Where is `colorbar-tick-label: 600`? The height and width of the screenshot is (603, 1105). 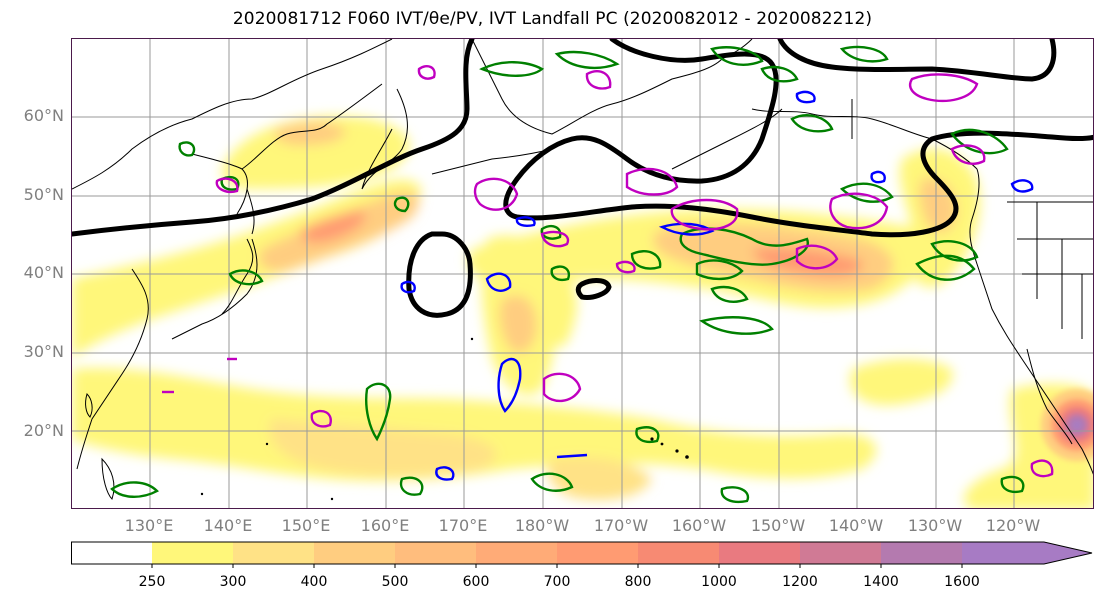 colorbar-tick-label: 600 is located at coordinates (476, 582).